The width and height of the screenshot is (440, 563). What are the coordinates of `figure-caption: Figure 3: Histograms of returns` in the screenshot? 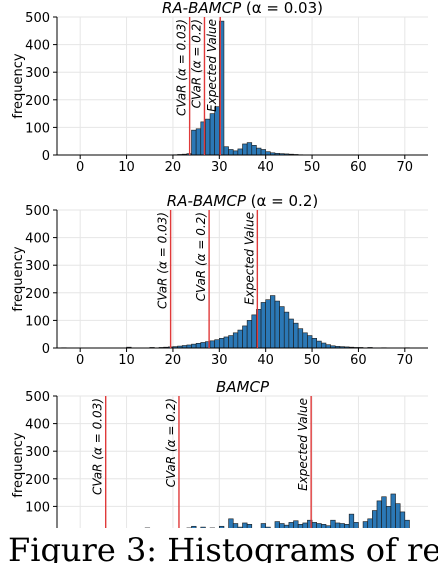 It's located at (223, 547).